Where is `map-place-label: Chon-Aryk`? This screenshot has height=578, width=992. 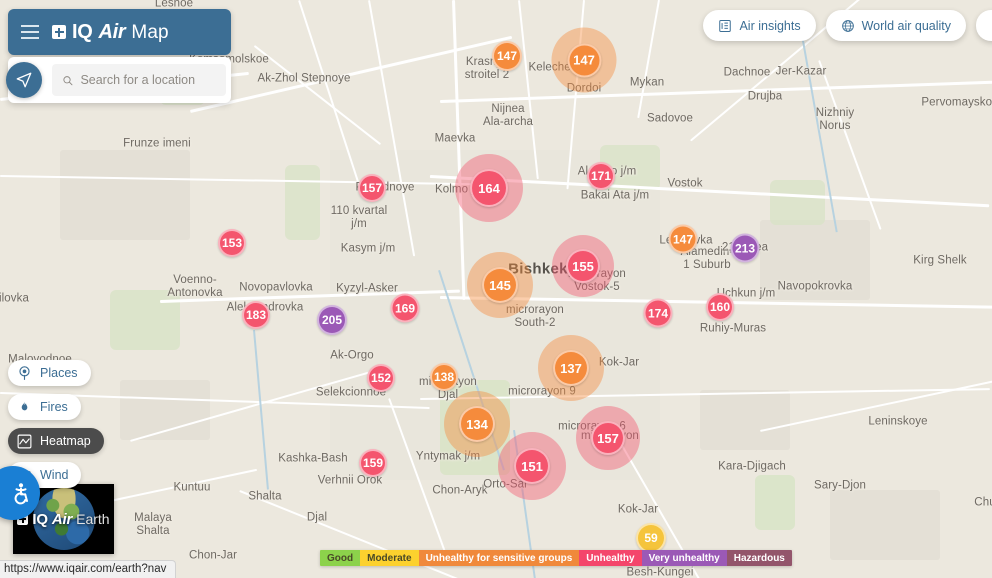
map-place-label: Chon-Aryk is located at coordinates (460, 490).